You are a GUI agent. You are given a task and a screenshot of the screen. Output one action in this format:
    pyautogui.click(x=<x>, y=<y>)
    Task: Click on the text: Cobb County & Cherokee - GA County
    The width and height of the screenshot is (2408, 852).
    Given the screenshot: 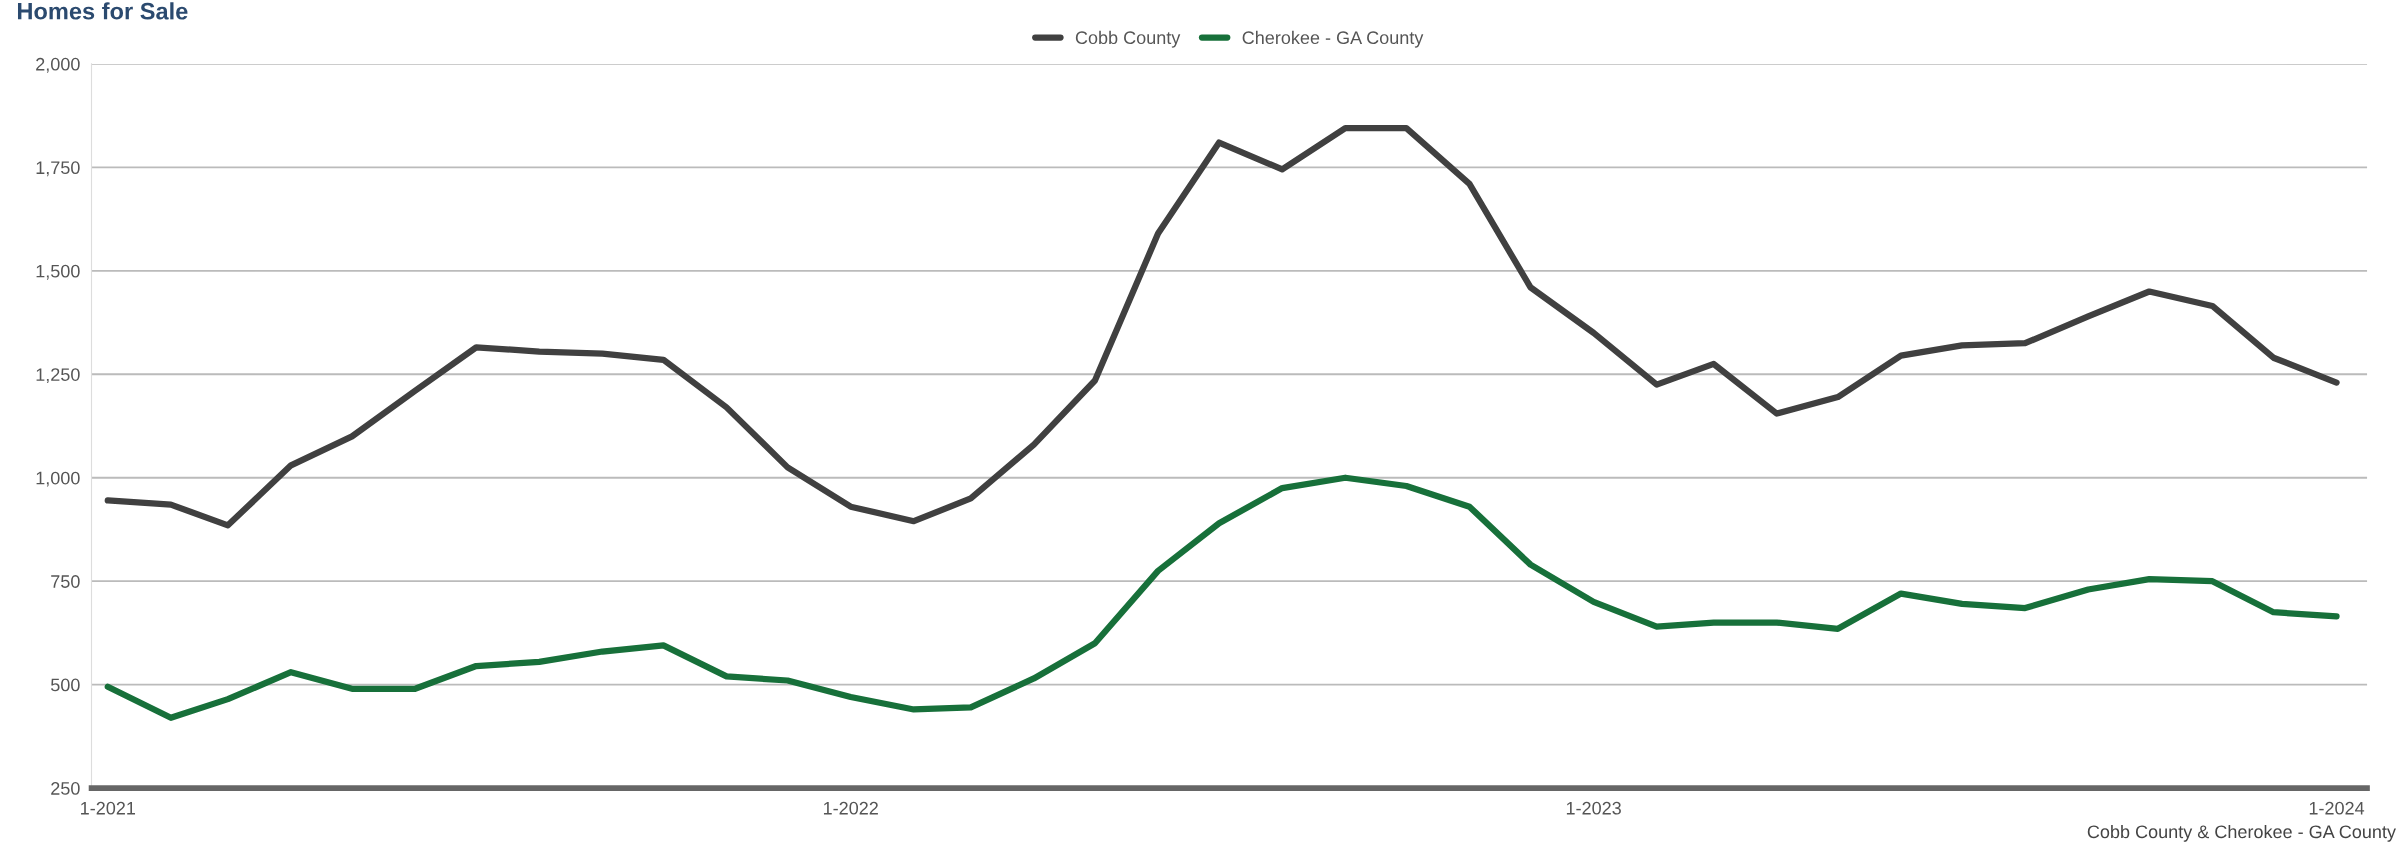 What is the action you would take?
    pyautogui.click(x=2241, y=833)
    